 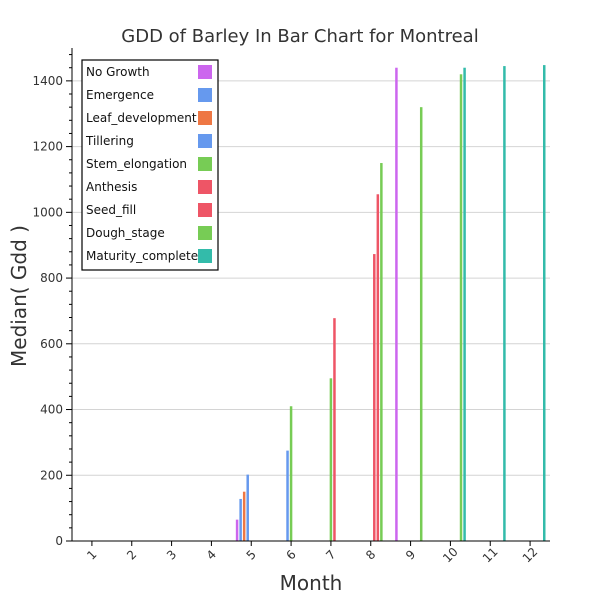 I want to click on x-tick-label: 8, so click(x=370, y=554).